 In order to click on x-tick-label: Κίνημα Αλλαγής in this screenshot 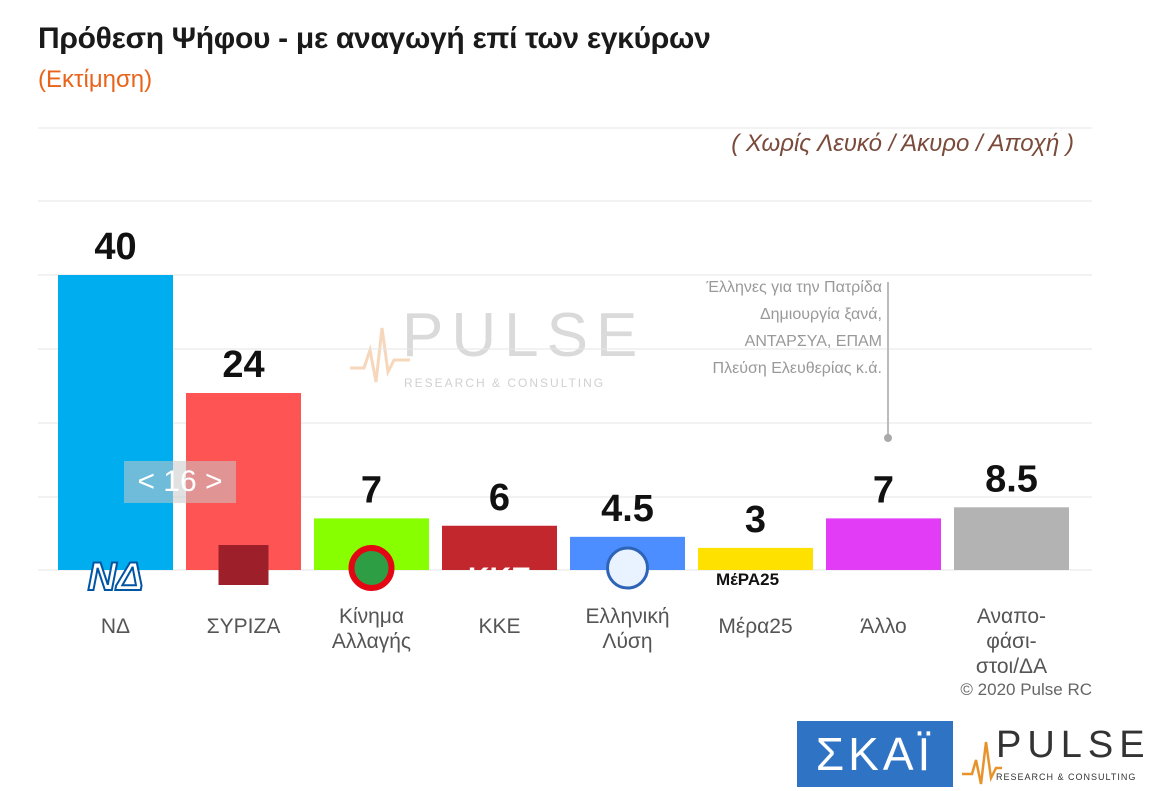, I will do `click(371, 629)`.